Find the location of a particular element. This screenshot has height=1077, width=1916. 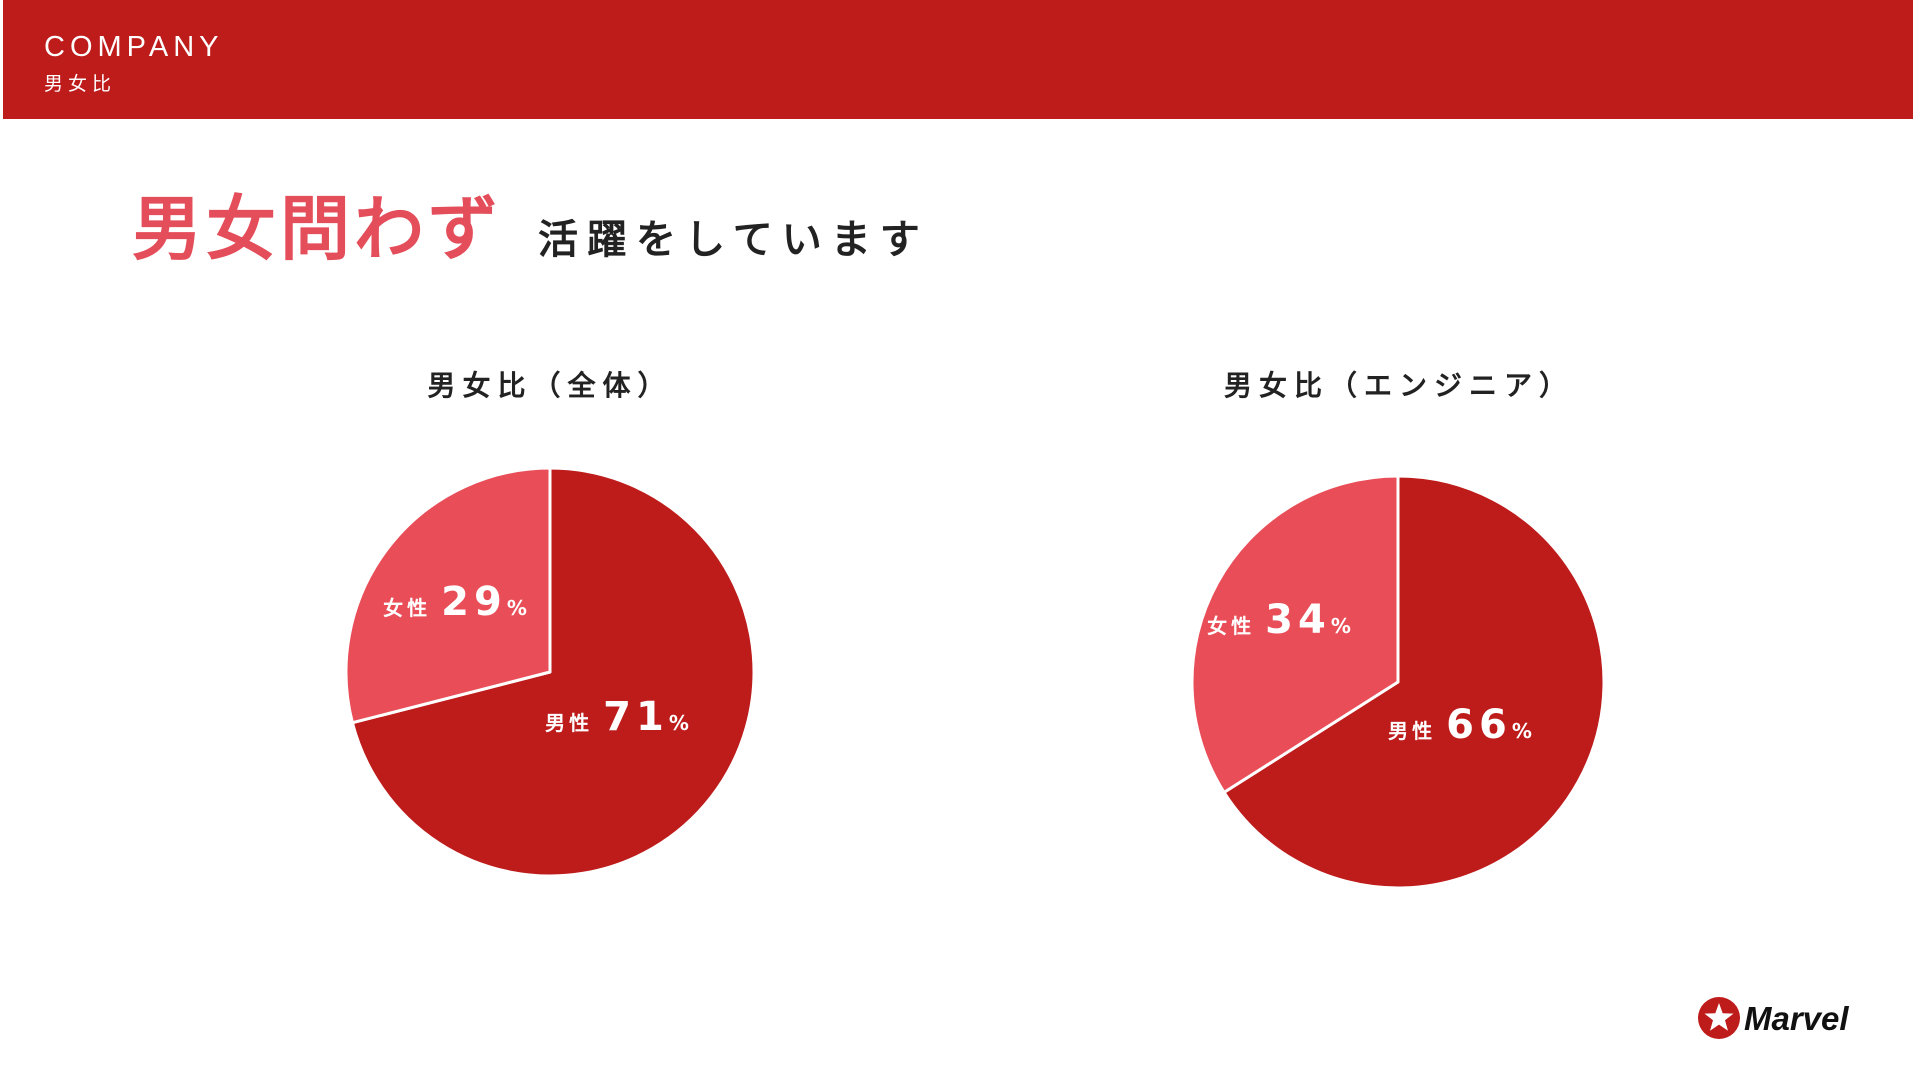

headline-rest: 活躍をしています is located at coordinates (733, 240).